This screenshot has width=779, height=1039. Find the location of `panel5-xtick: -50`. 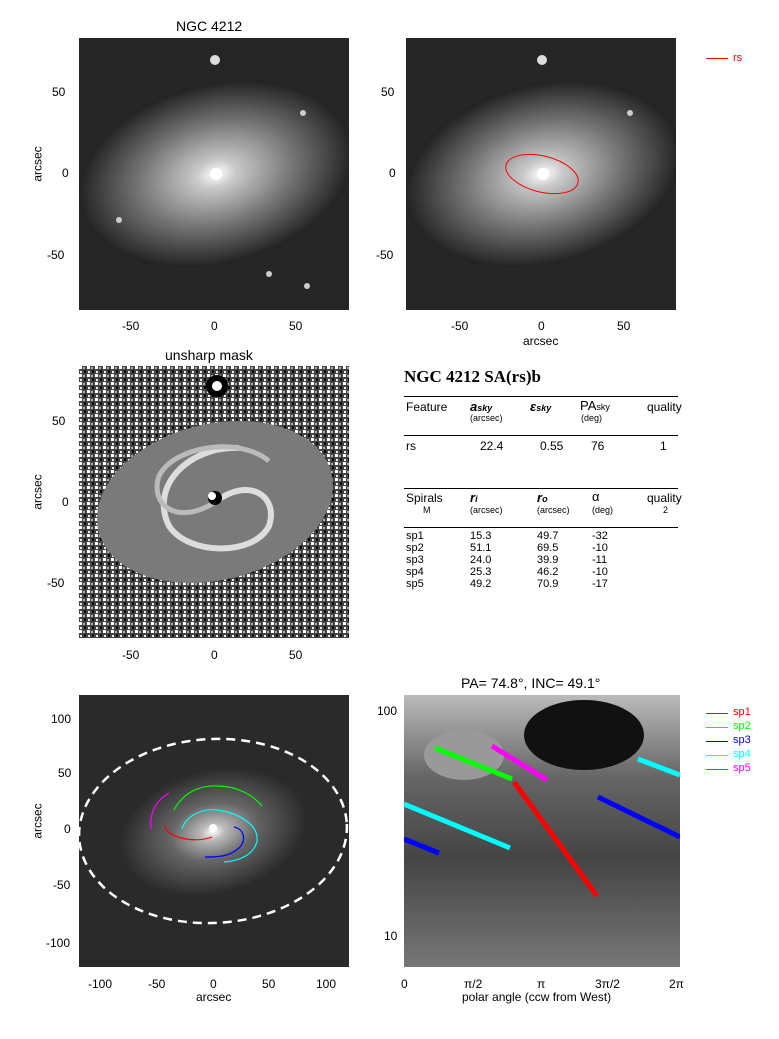

panel5-xtick: -50 is located at coordinates (157, 984).